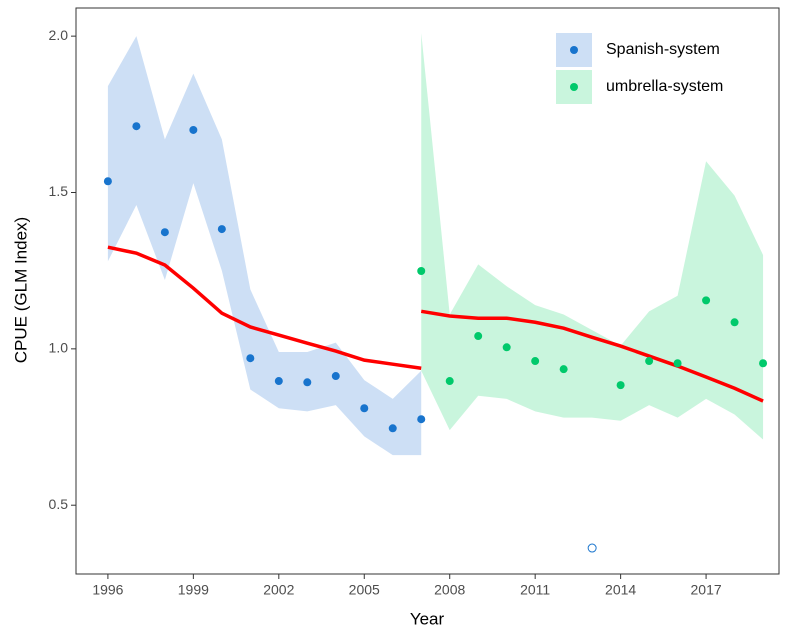 This screenshot has height=638, width=786. What do you see at coordinates (664, 86) in the screenshot?
I see `legend-label: umbrella-system` at bounding box center [664, 86].